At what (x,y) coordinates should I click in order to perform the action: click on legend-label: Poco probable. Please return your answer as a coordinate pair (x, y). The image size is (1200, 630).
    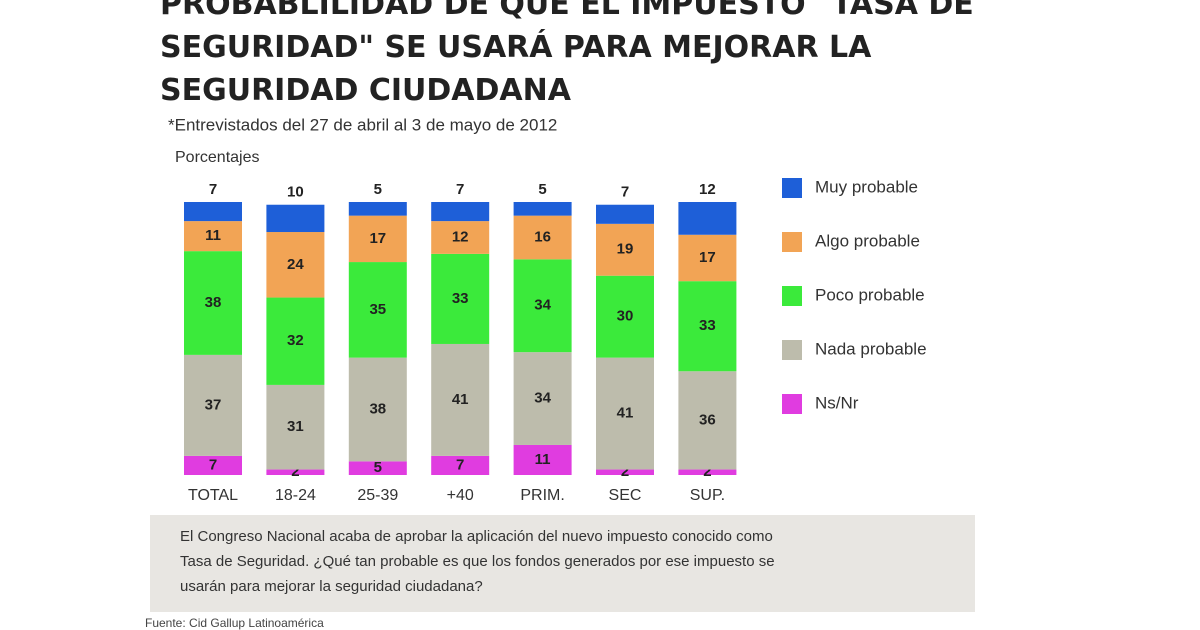
    Looking at the image, I should click on (870, 294).